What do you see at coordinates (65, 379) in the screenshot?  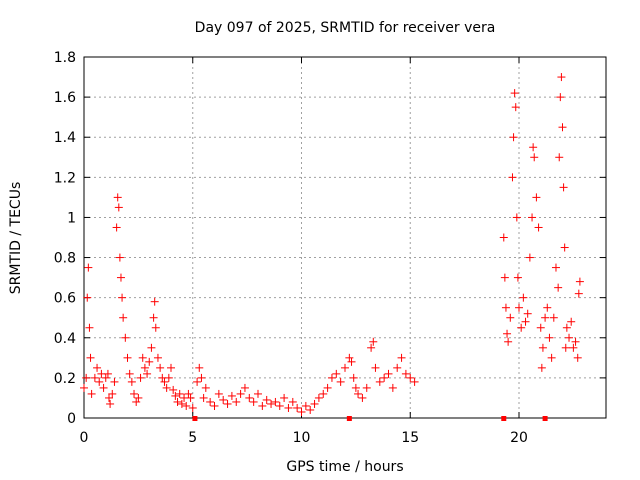 I see `y-tick-label: 0.2` at bounding box center [65, 379].